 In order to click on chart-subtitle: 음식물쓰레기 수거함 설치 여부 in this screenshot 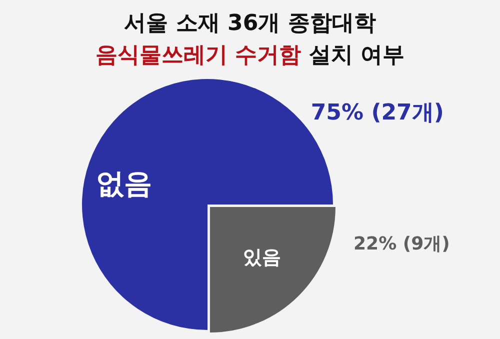, I will do `click(249, 55)`.